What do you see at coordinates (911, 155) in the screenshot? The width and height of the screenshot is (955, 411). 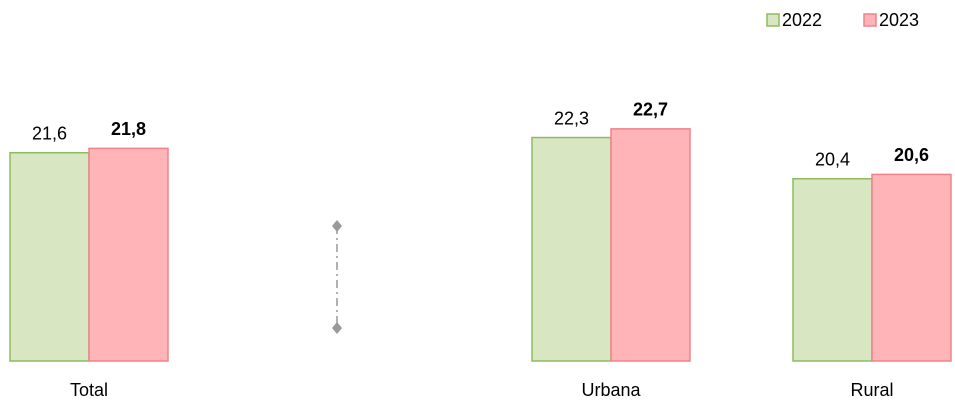 I see `data-label: 20,6` at bounding box center [911, 155].